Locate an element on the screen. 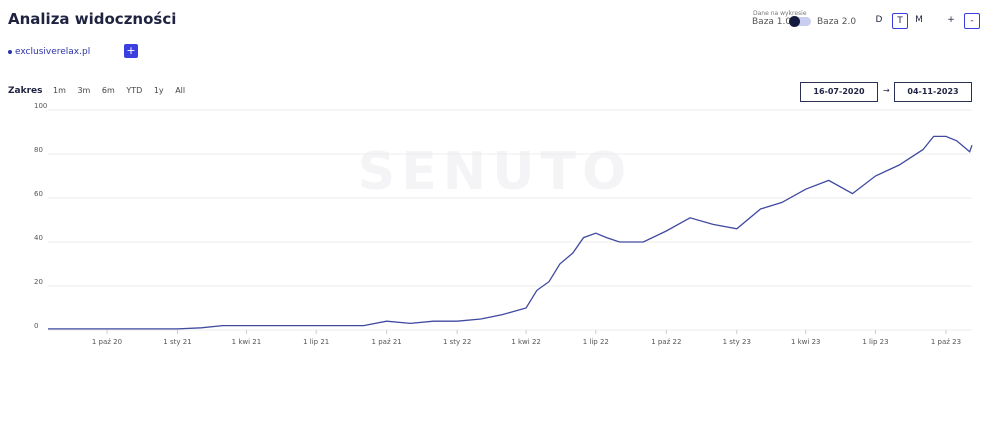 This screenshot has width=1000, height=426. watermark: SENUTO is located at coordinates (495, 172).